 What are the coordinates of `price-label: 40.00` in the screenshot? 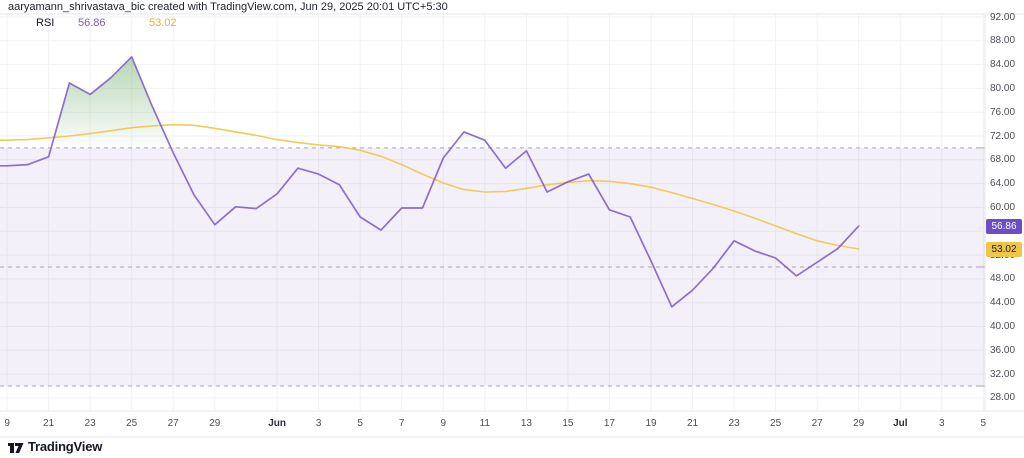 It's located at (1003, 326).